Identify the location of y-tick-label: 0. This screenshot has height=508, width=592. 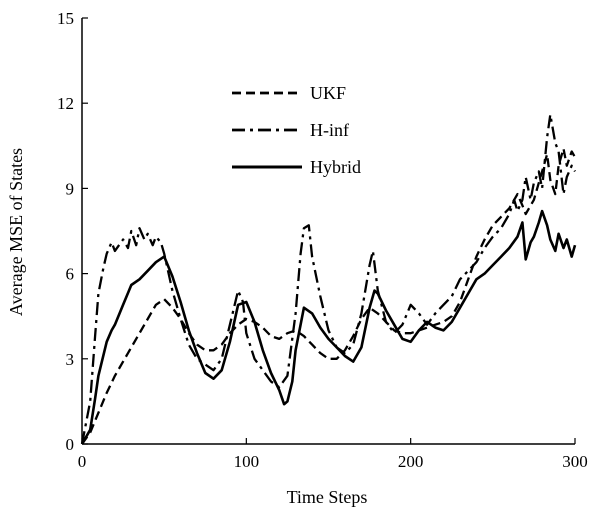
(70, 444).